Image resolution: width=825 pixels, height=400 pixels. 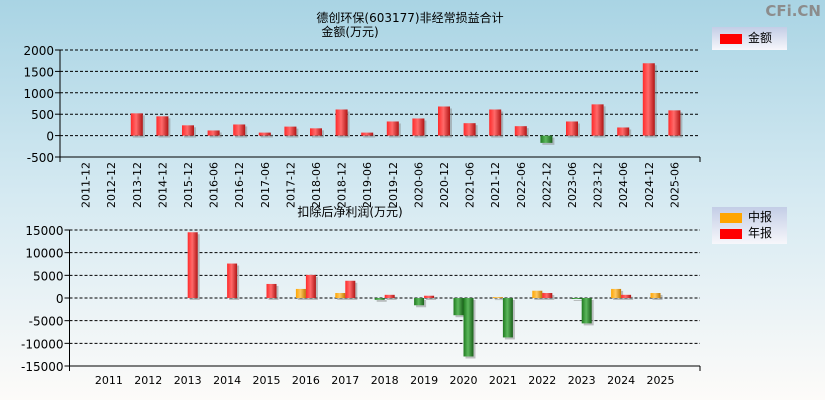 I want to click on y-tick-label: 1000, so click(x=38, y=94).